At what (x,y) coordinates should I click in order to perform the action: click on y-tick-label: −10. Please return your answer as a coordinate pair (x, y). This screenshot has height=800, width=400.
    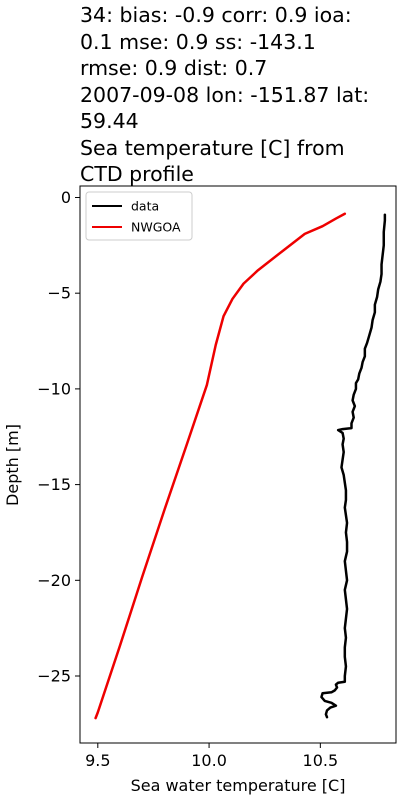
    Looking at the image, I should click on (54, 388).